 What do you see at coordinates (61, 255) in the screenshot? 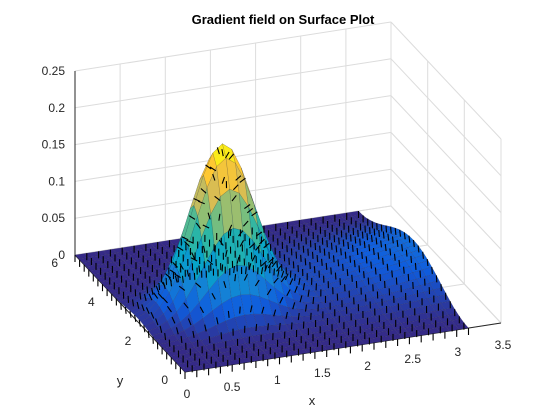
I see `z-tick-label: 0` at bounding box center [61, 255].